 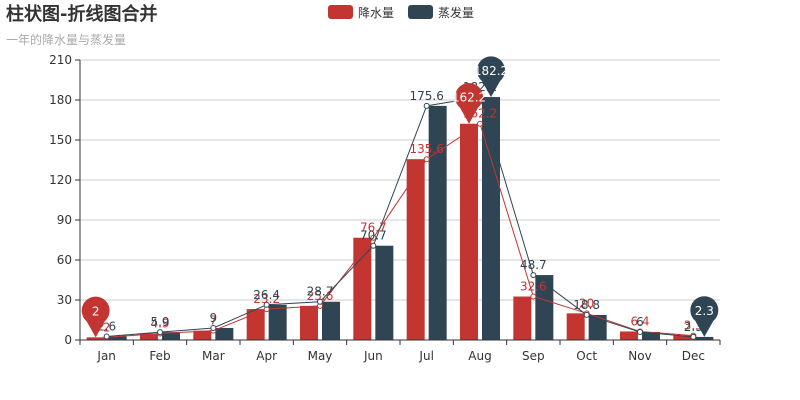 I want to click on data-label-rain: 7, so click(x=214, y=321).